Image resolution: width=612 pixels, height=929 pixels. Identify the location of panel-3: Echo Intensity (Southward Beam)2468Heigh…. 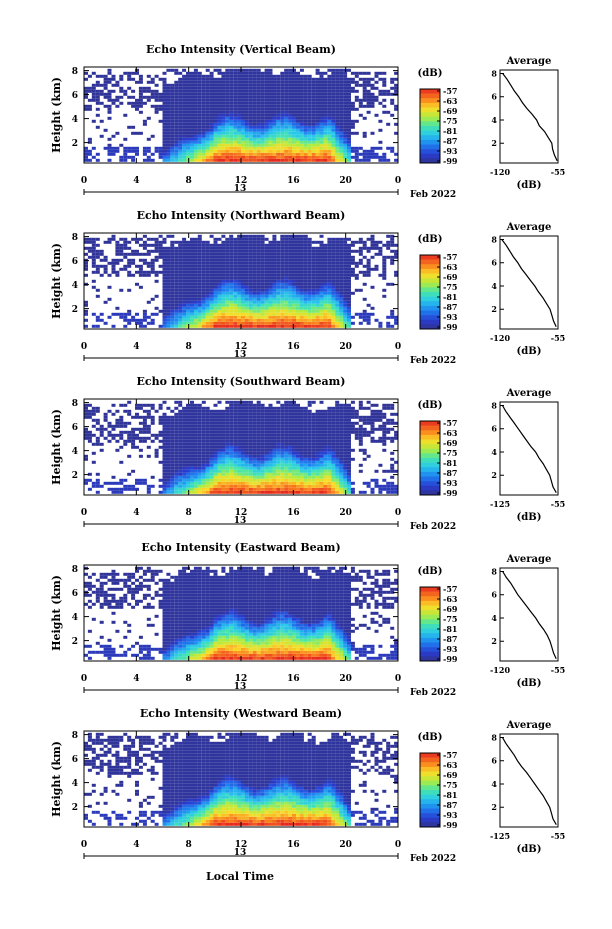
(307, 453).